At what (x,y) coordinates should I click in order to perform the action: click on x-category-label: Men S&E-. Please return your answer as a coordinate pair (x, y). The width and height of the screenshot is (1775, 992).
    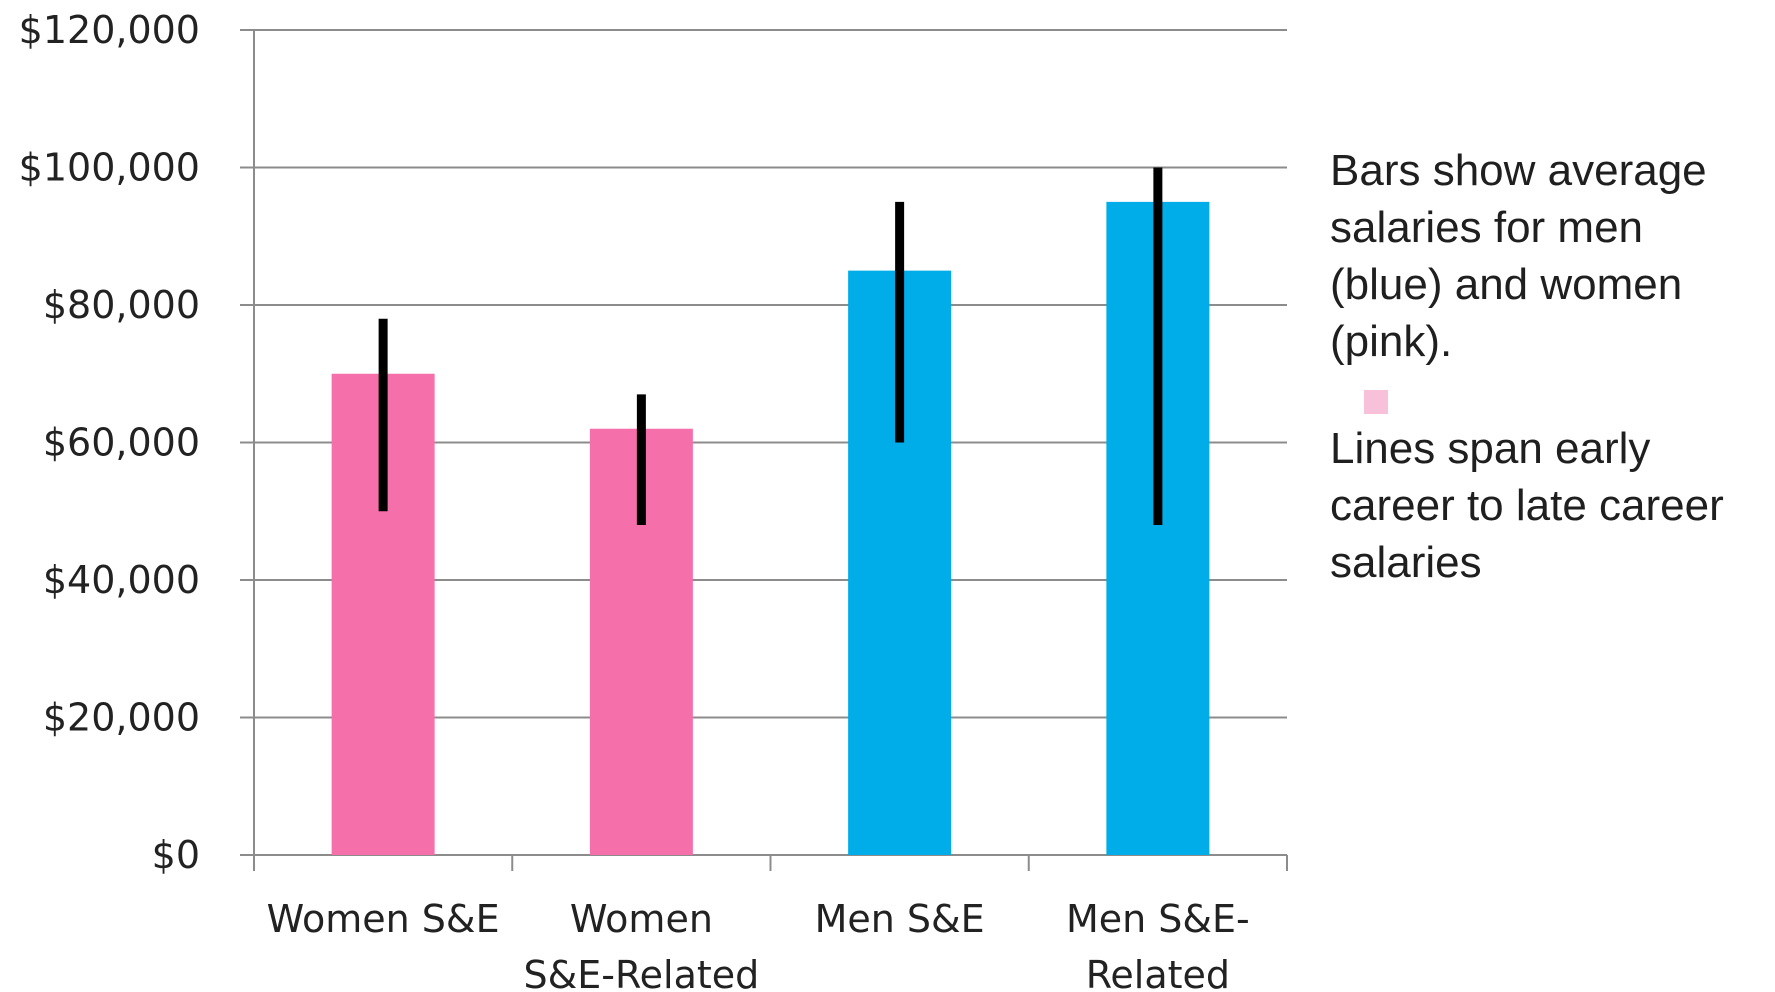
    Looking at the image, I should click on (1158, 919).